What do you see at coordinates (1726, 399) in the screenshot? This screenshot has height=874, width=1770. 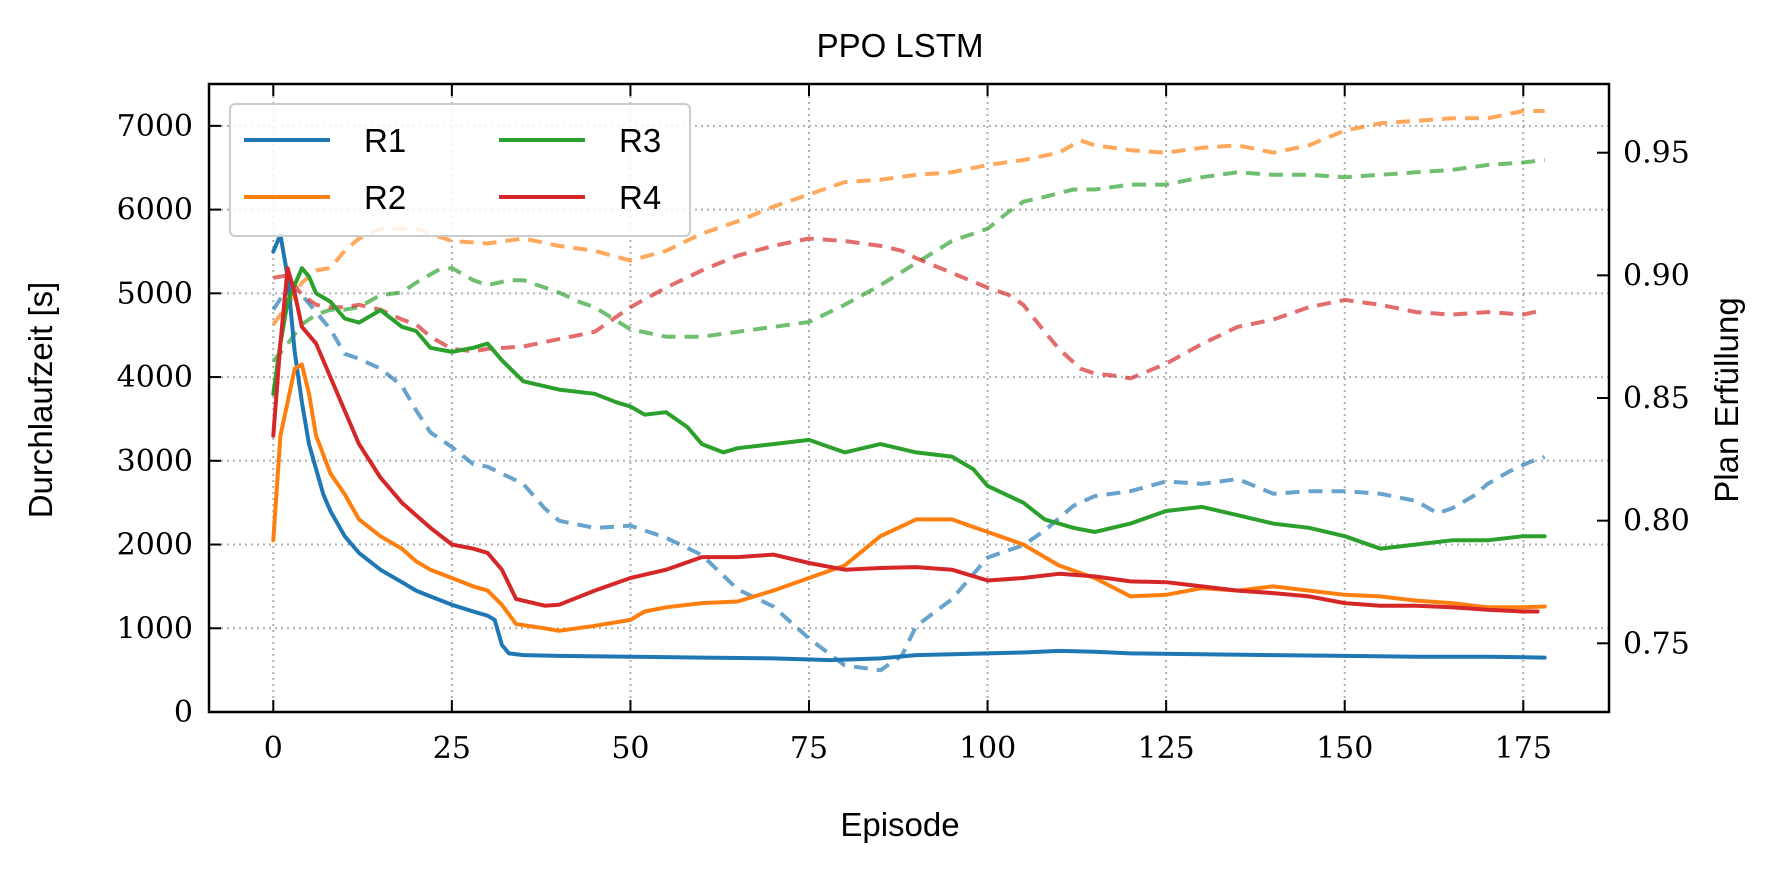 I see `y-axis-label-right: Plan Erfüllung` at bounding box center [1726, 399].